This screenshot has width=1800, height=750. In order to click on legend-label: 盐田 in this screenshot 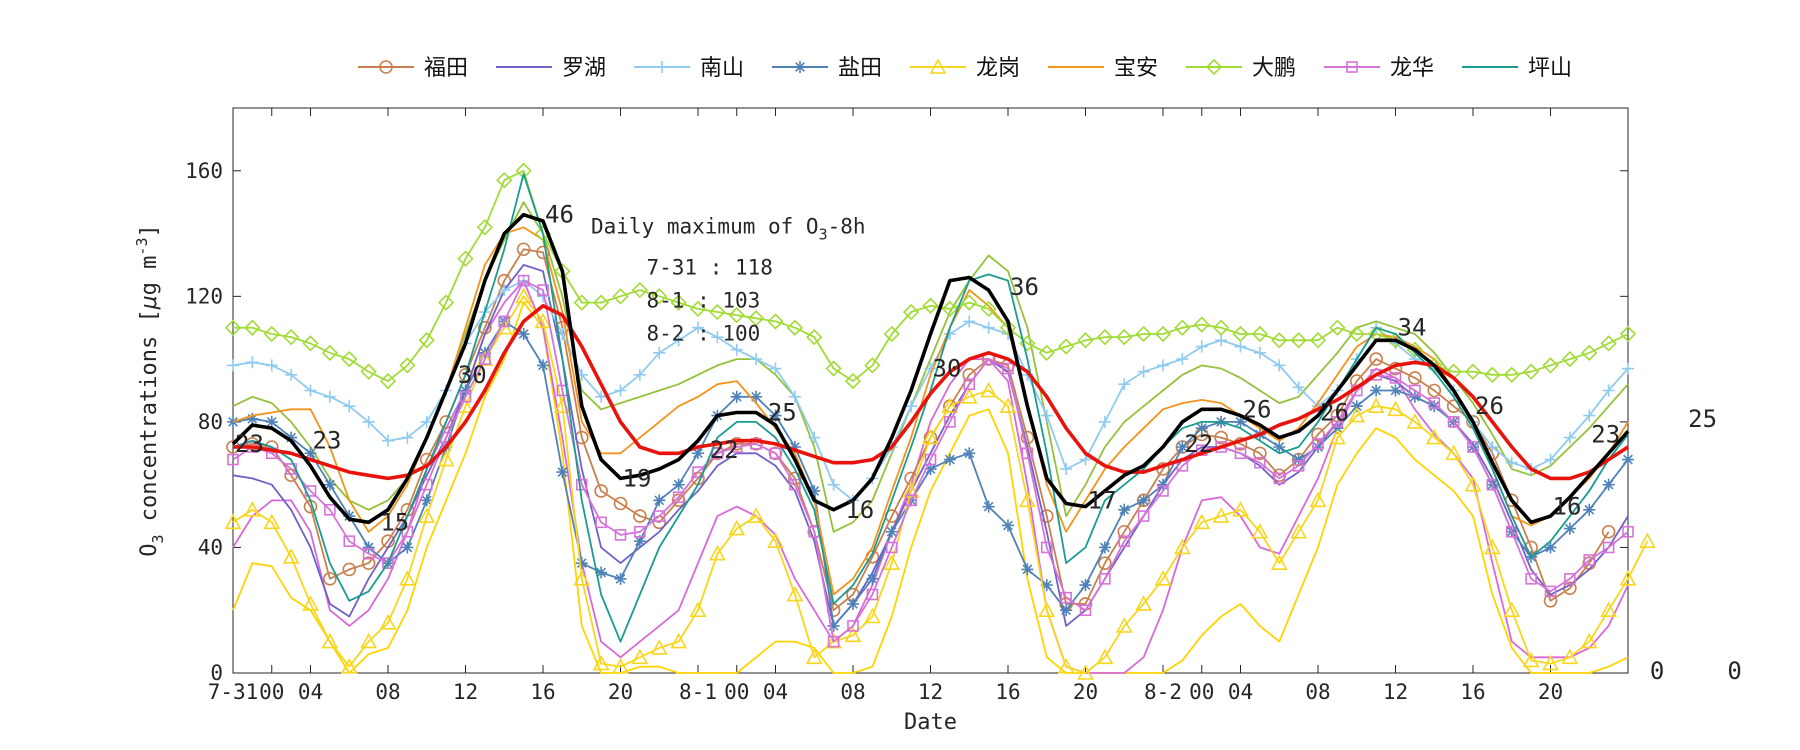, I will do `click(860, 68)`.